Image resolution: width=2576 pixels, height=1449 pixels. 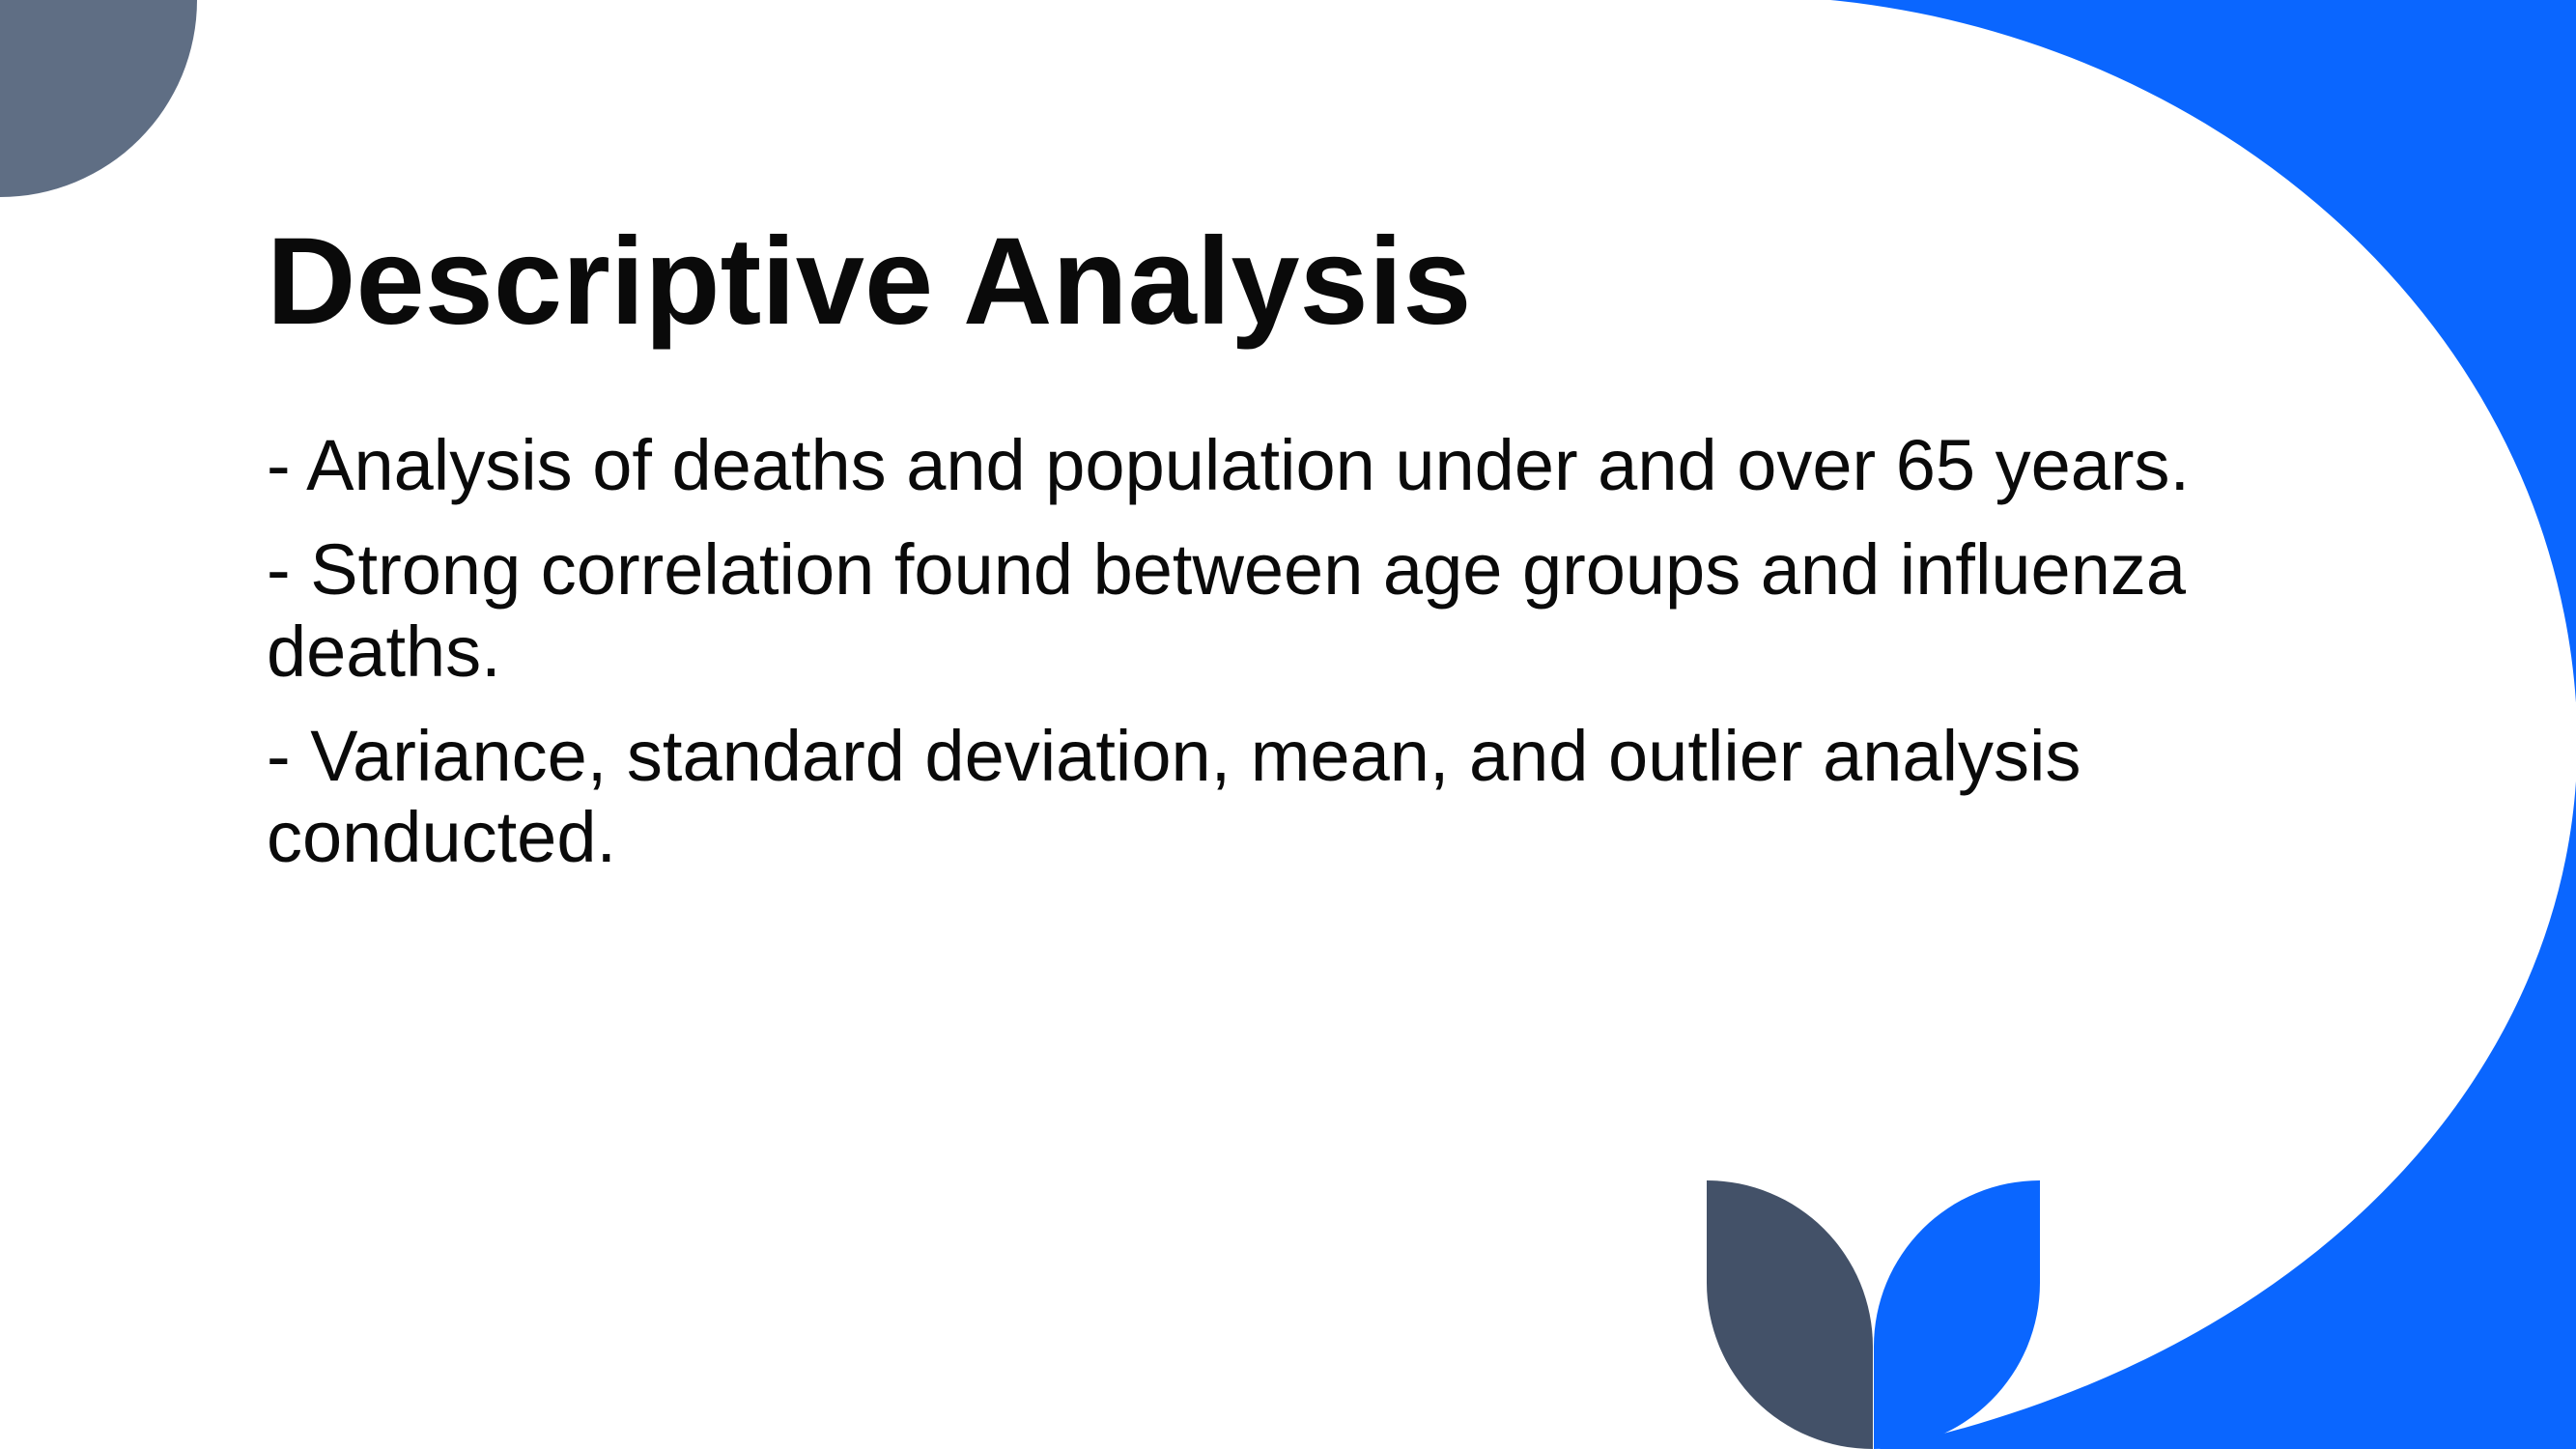 What do you see at coordinates (1957, 1314) in the screenshot?
I see `blue-leaf-shape` at bounding box center [1957, 1314].